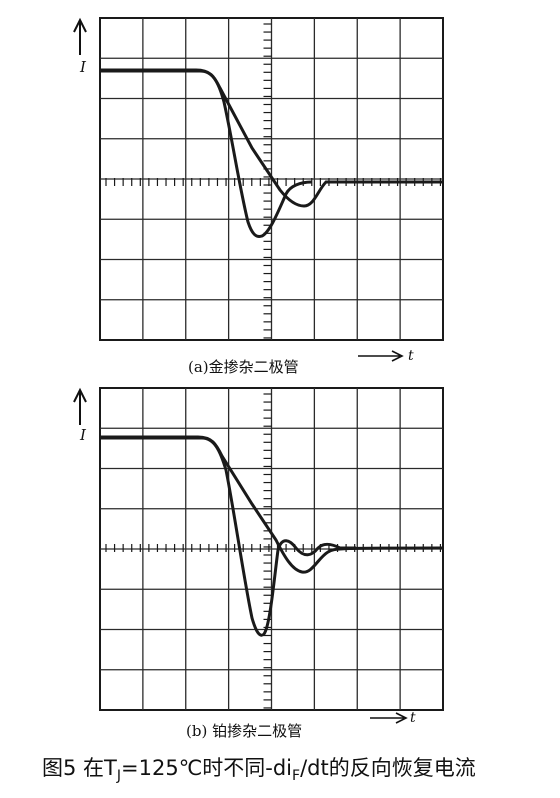  Describe the element at coordinates (388, 768) in the screenshot. I see `caption-suffix-2: /dt的反向恢复电流` at that location.